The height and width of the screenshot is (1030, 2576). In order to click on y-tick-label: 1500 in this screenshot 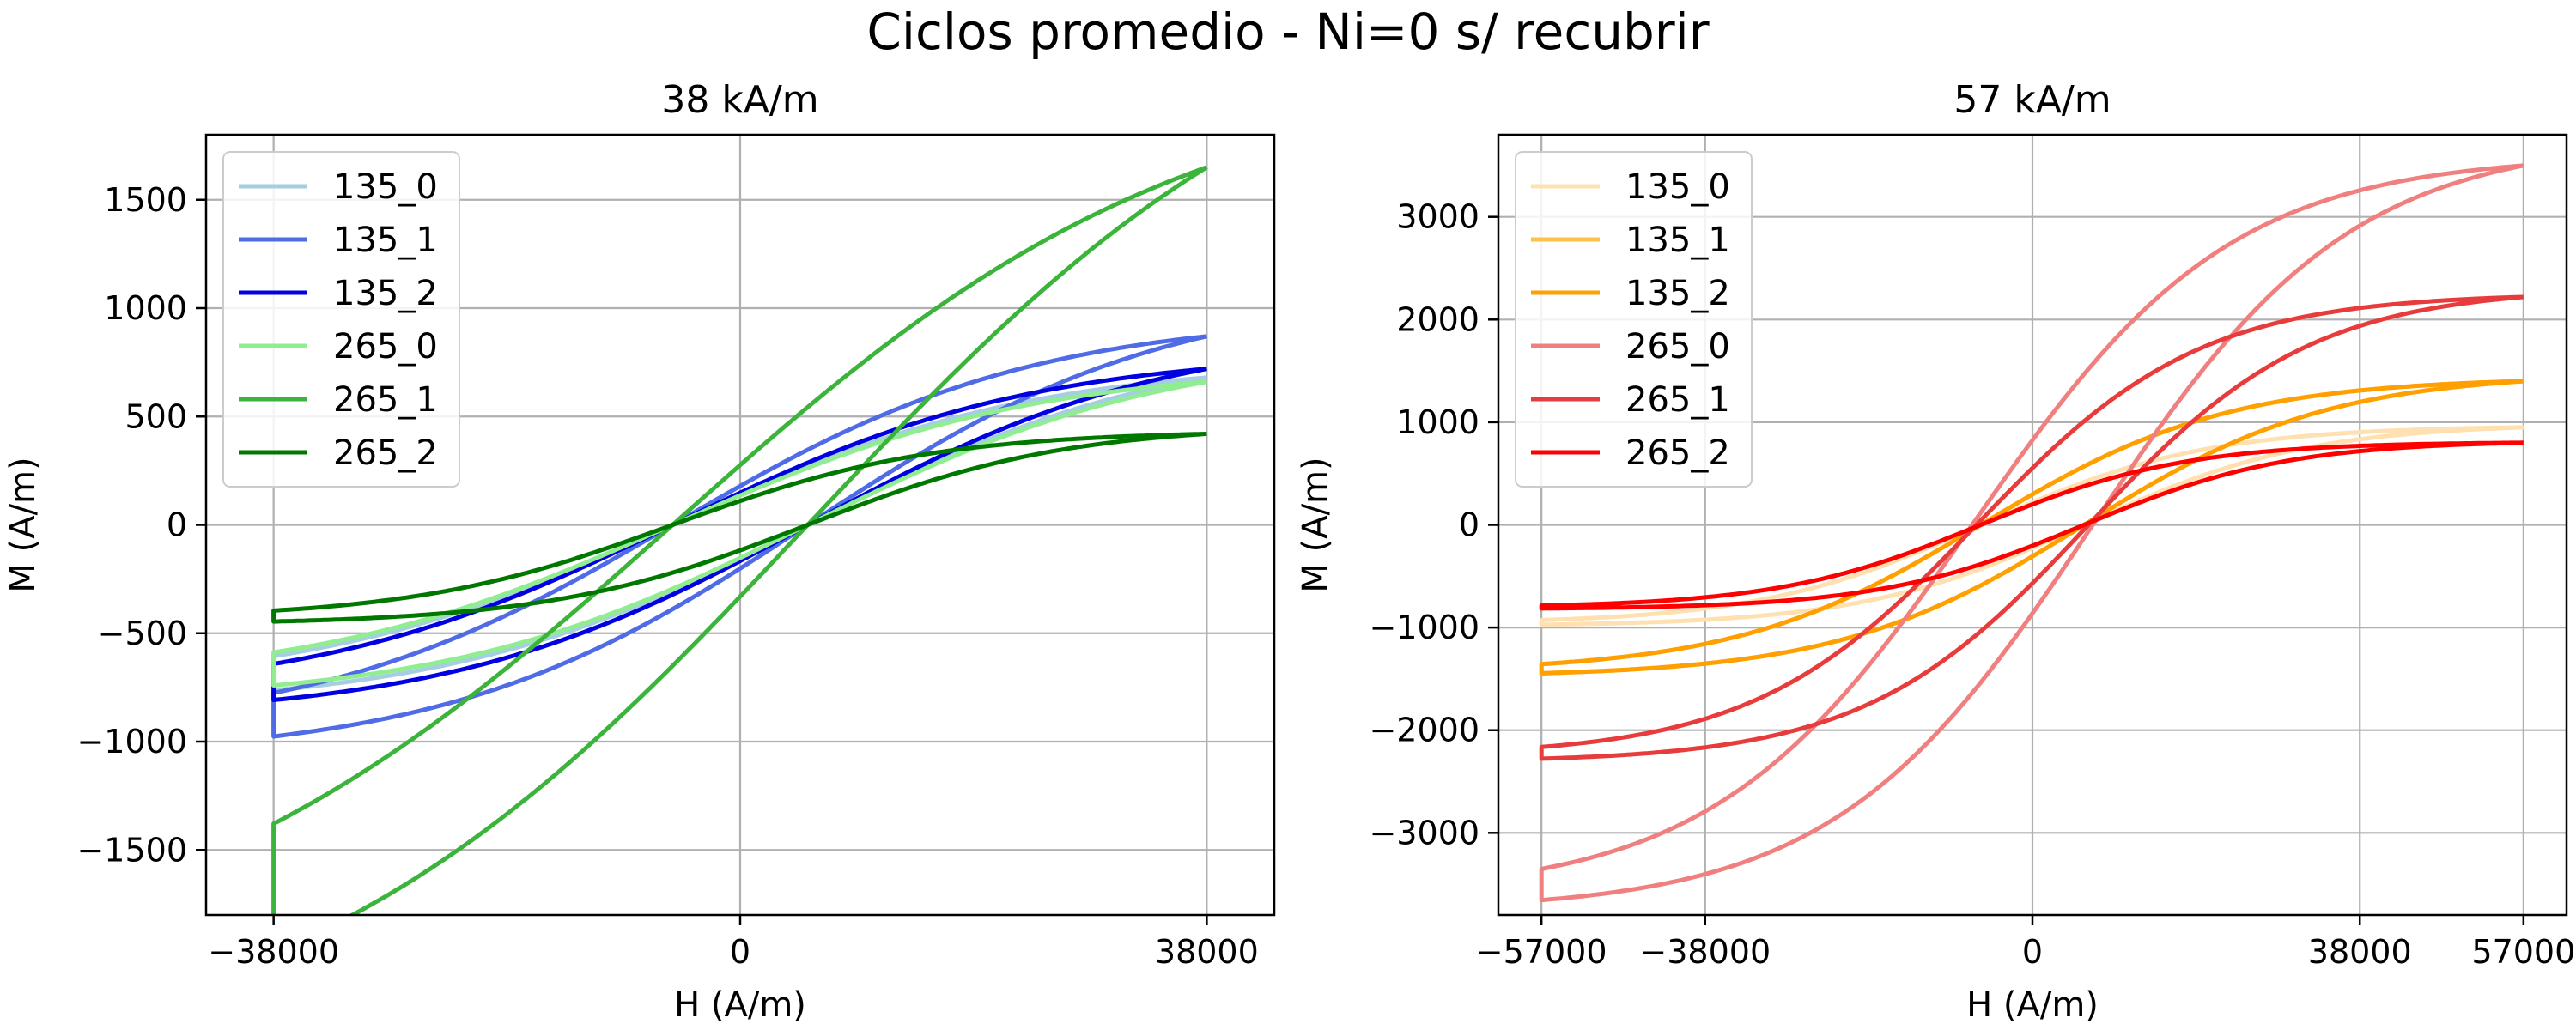, I will do `click(145, 200)`.